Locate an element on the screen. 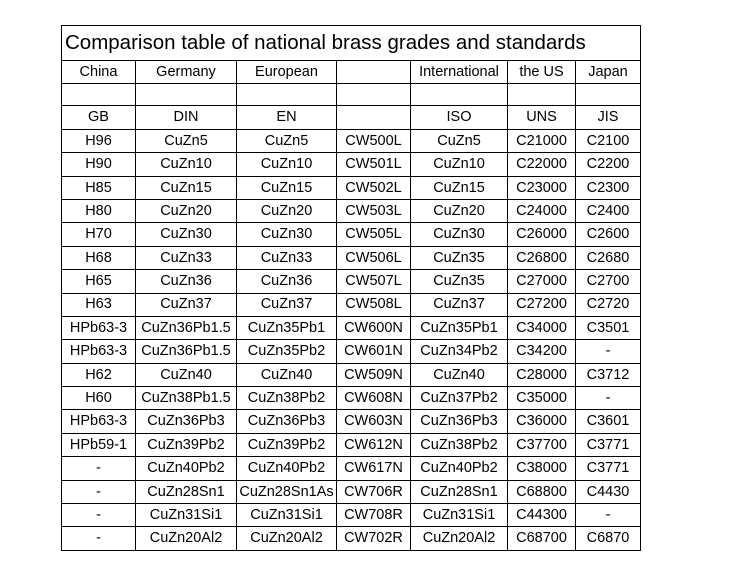 This screenshot has width=738, height=586. grade-cell: C26800 is located at coordinates (541, 258).